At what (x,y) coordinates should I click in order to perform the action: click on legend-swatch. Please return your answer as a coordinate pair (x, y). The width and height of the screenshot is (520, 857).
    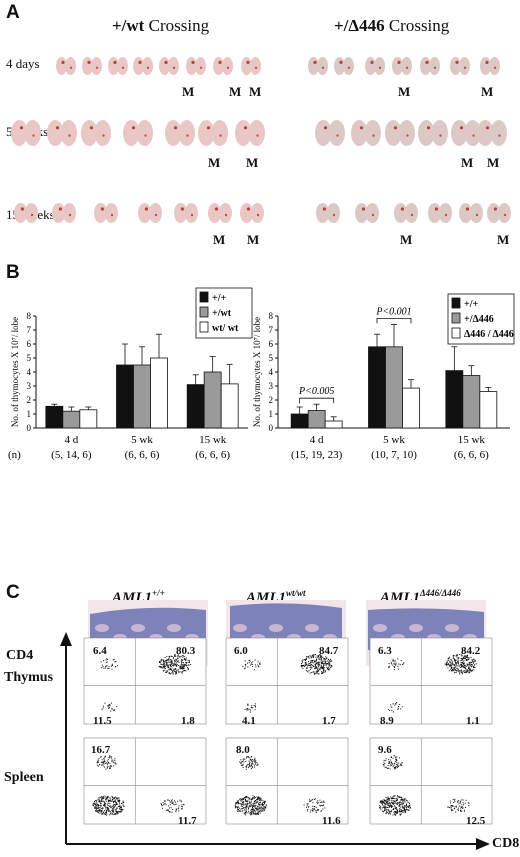
    Looking at the image, I should click on (456, 303).